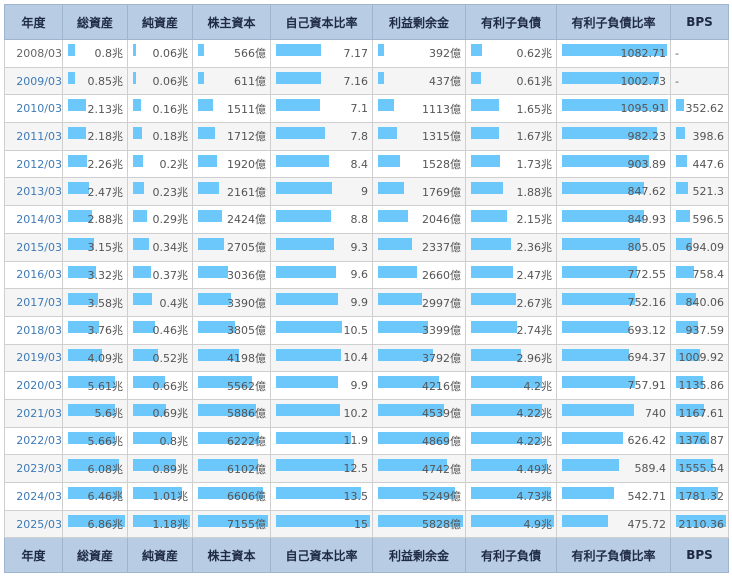  Describe the element at coordinates (231, 109) in the screenshot. I see `cell-equity: 1511億` at that location.